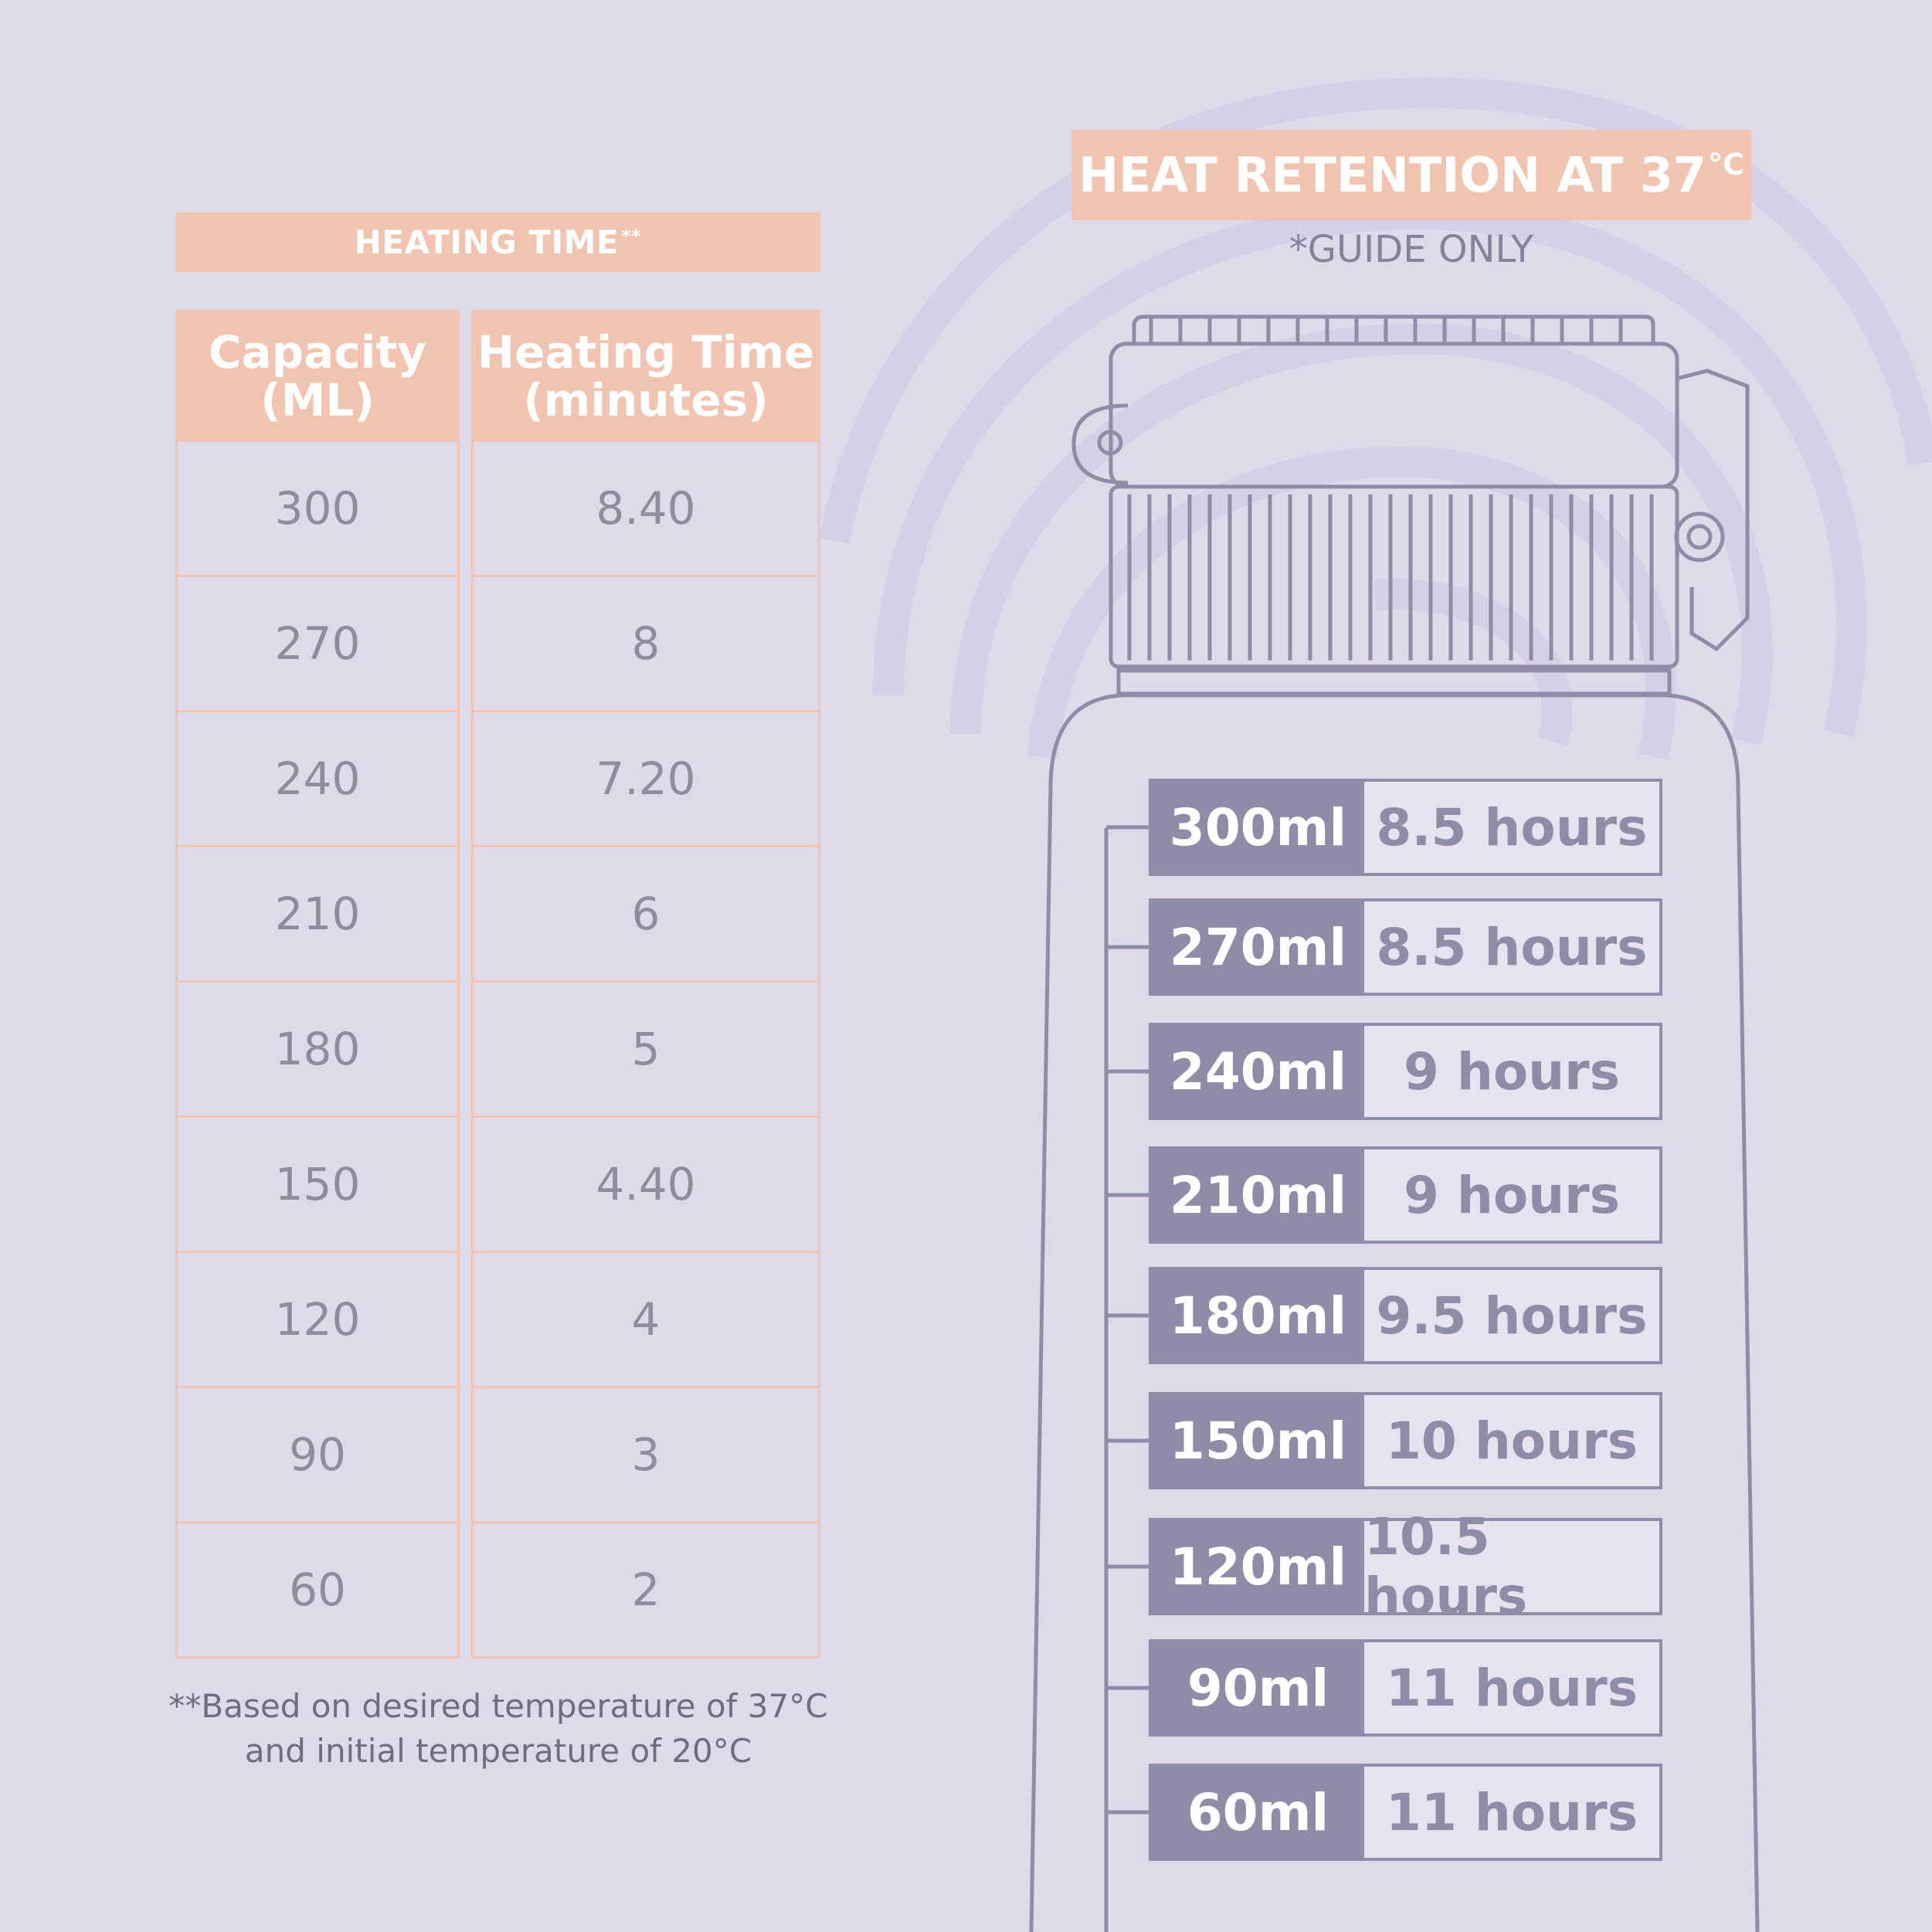 This screenshot has height=1932, width=1932. I want to click on retention-row: 120ml 10.5 hours, so click(1406, 1567).